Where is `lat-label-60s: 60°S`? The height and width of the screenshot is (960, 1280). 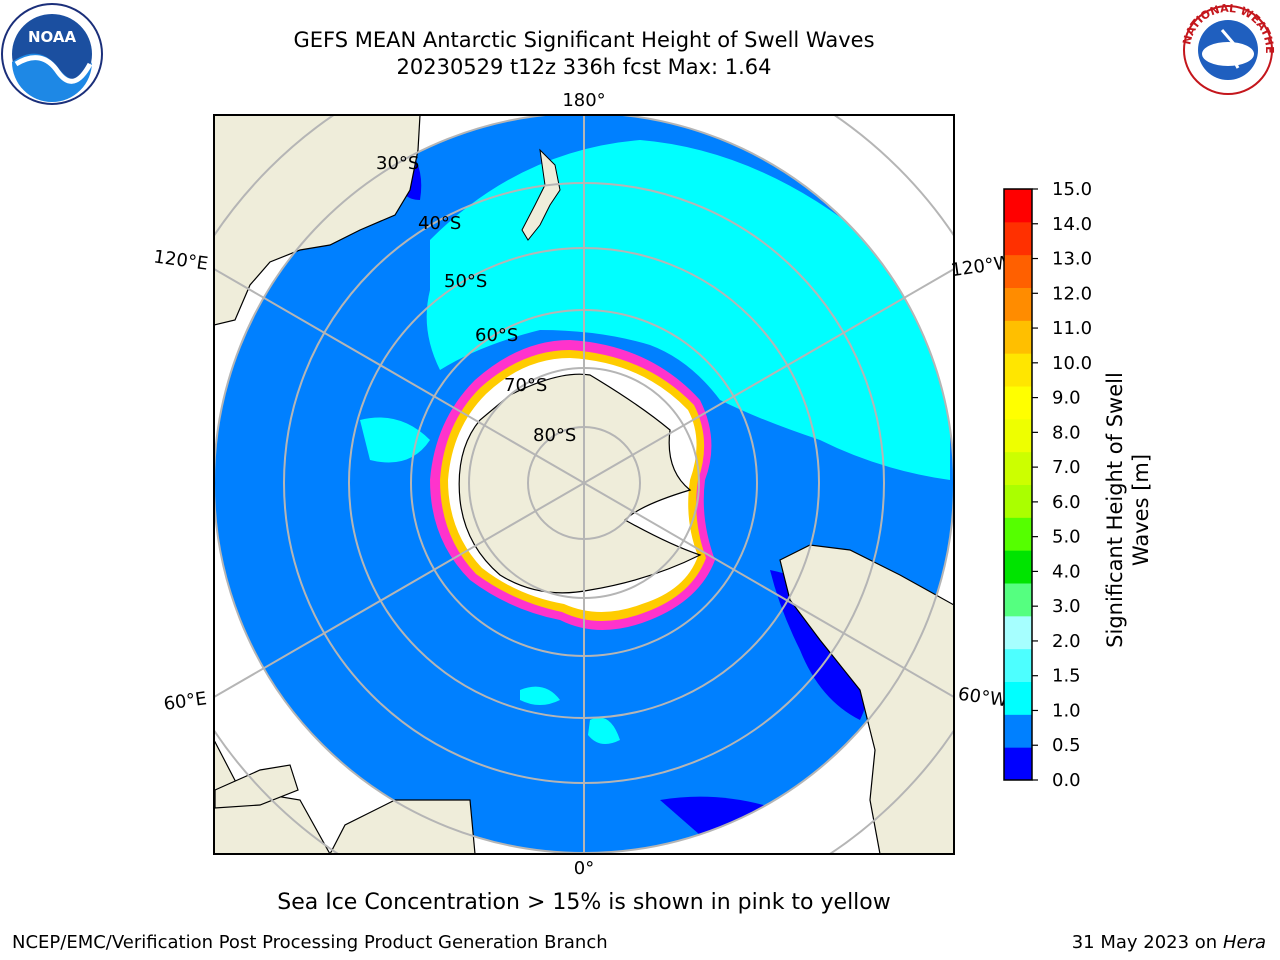 lat-label-60s: 60°S is located at coordinates (496, 335).